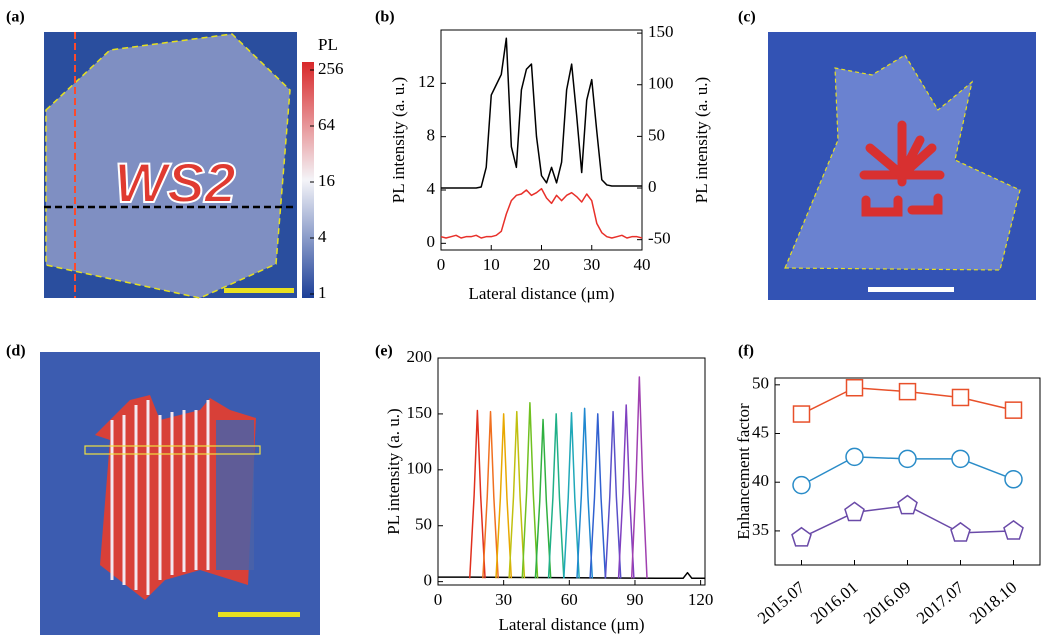 The image size is (1044, 637). I want to click on panel-label: (e), so click(384, 351).